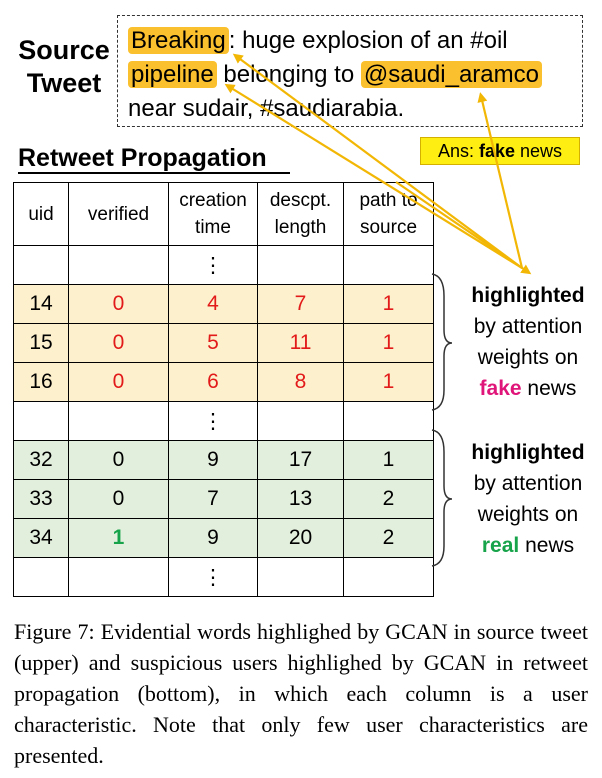 The image size is (602, 778). I want to click on table-row: 15 0 5 11 1, so click(223, 343).